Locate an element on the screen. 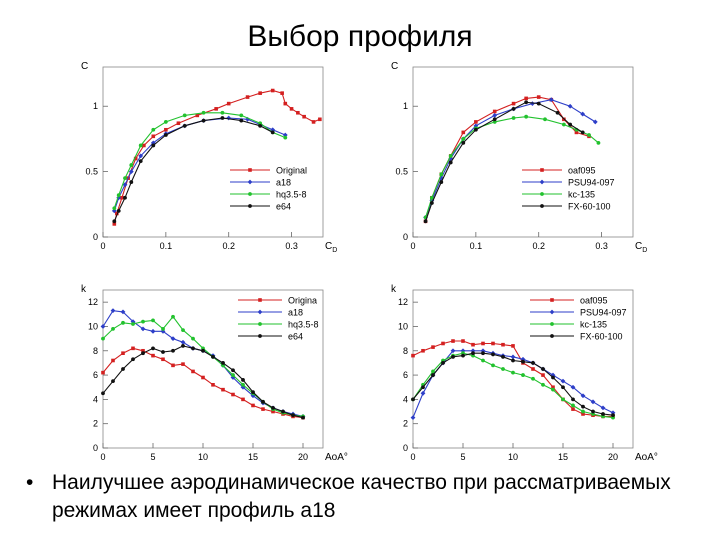 This screenshot has width=720, height=540. legend-label: Origina is located at coordinates (302, 301).